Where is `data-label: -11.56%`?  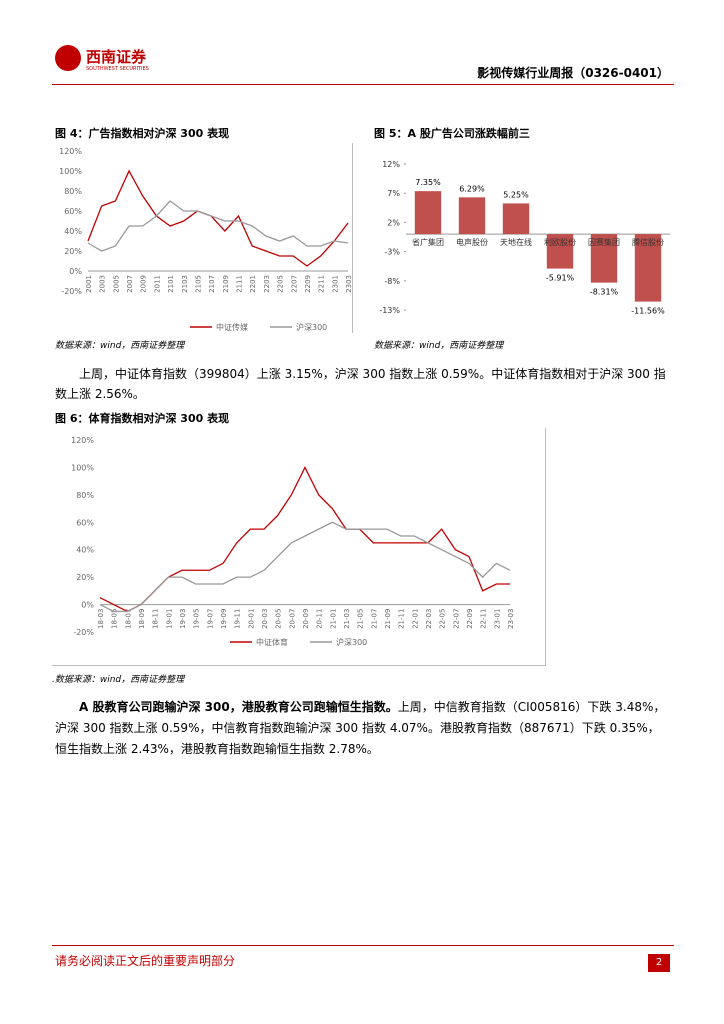
data-label: -11.56% is located at coordinates (648, 311).